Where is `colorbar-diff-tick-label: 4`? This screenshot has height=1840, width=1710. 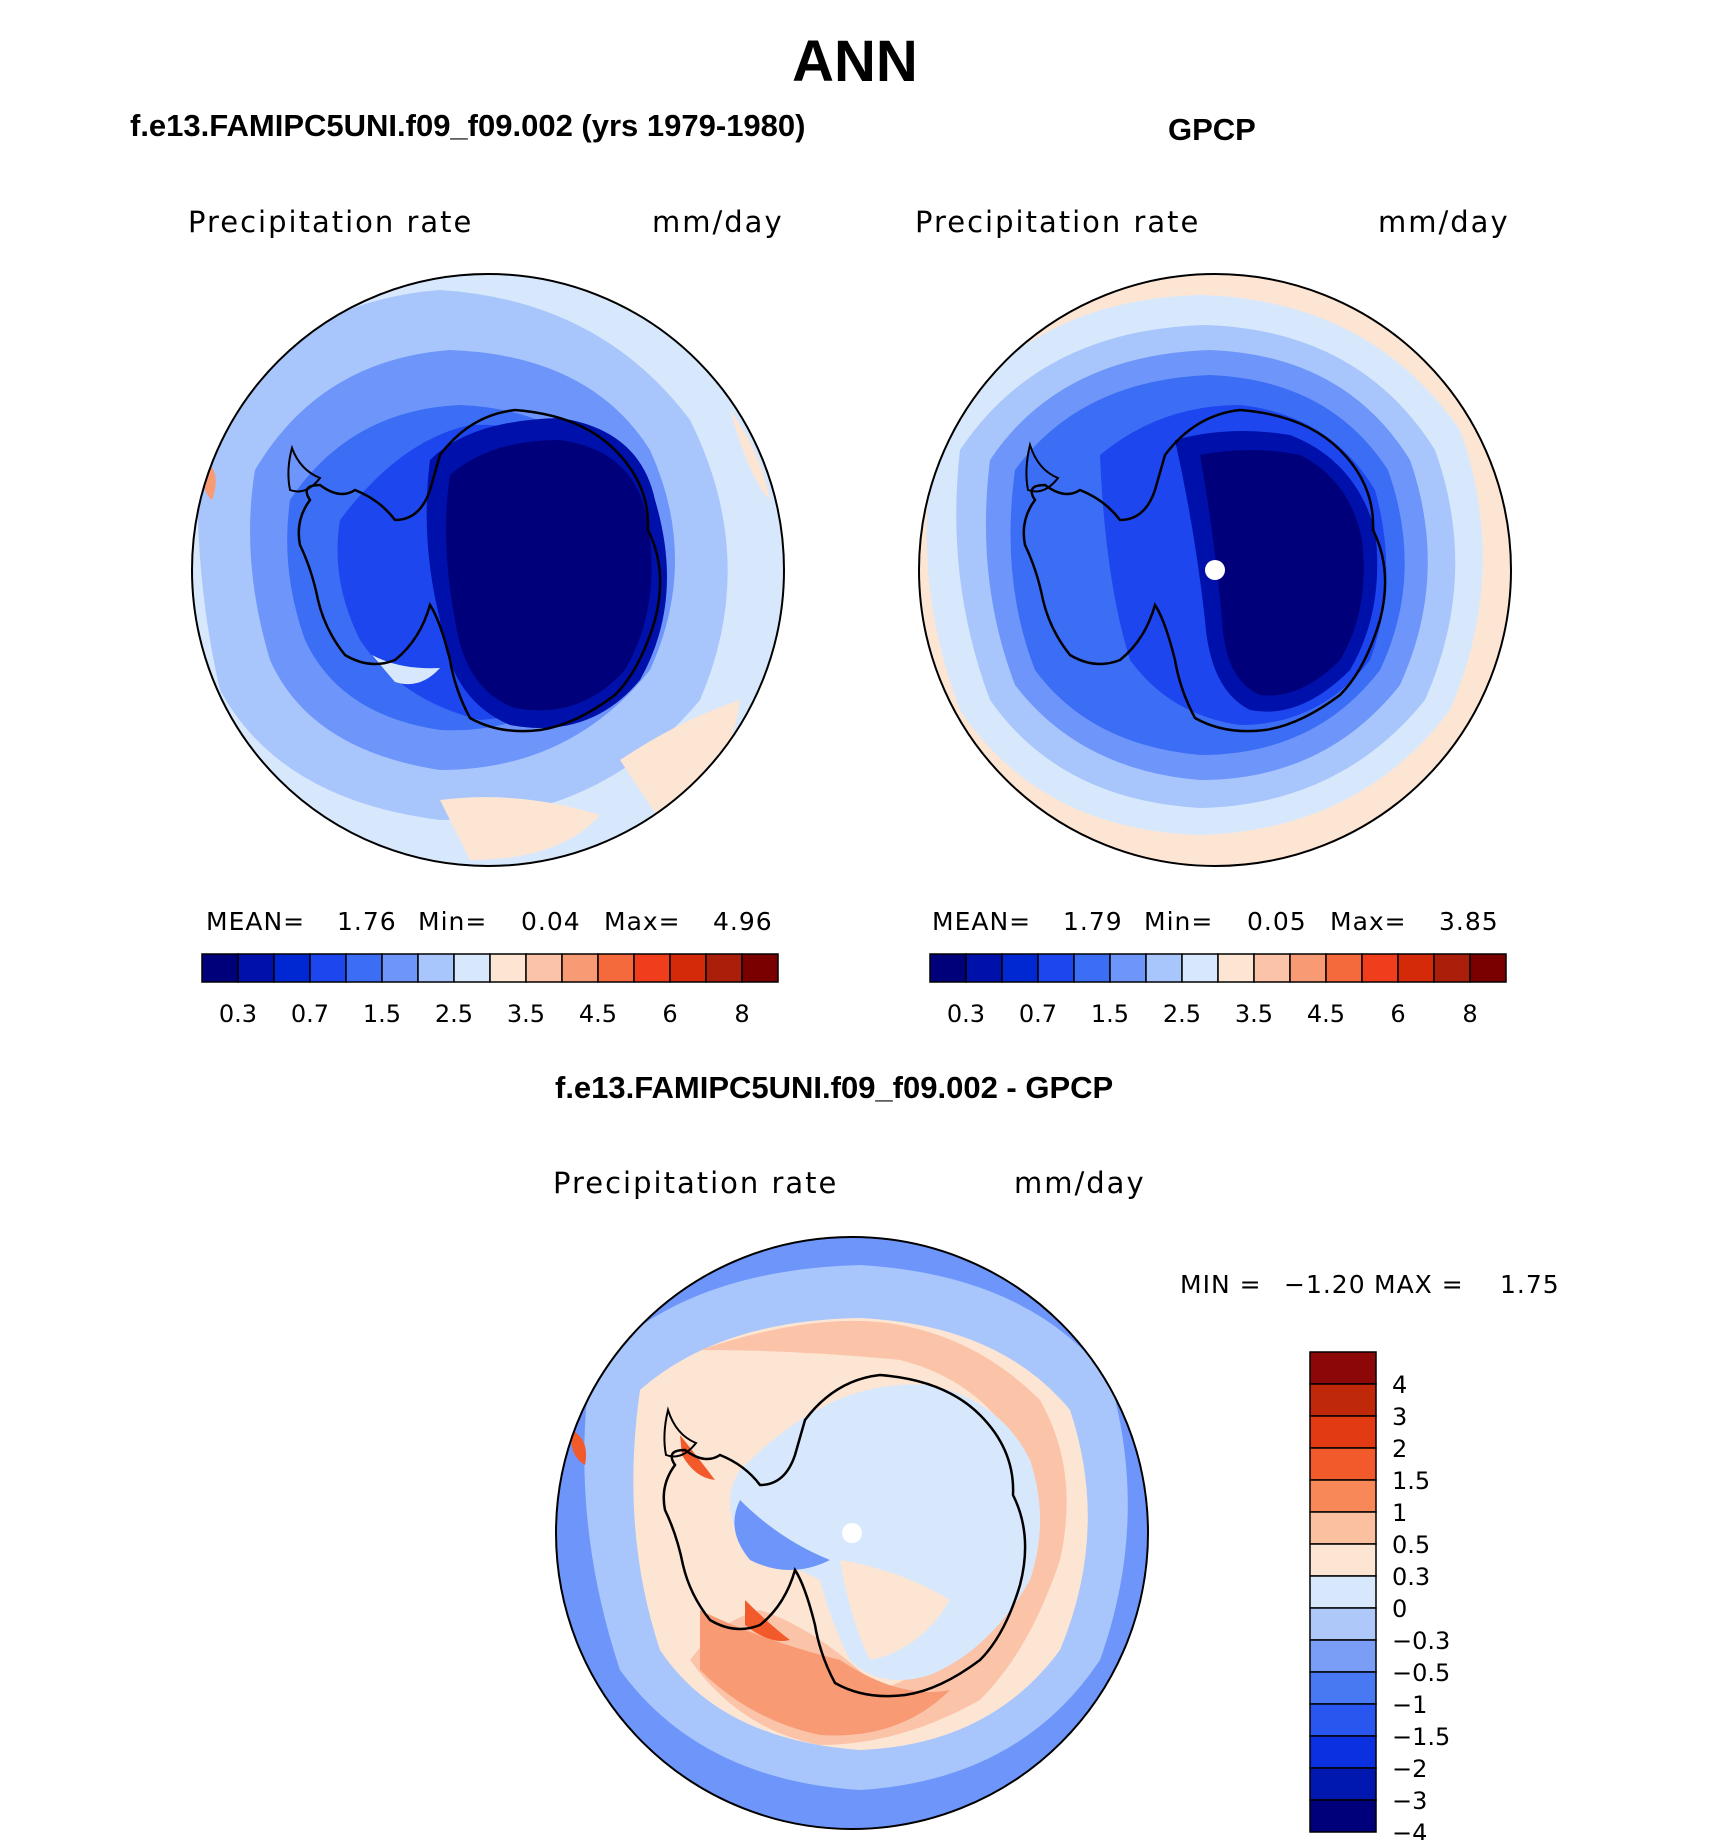 colorbar-diff-tick-label: 4 is located at coordinates (1399, 1385).